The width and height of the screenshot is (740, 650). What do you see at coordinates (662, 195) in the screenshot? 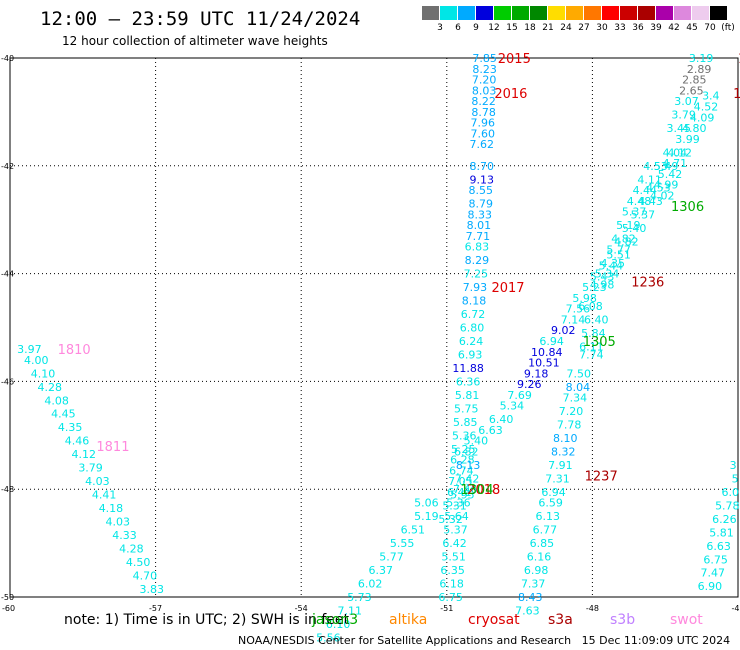
I see `data-point-label: 4.02` at bounding box center [662, 195].